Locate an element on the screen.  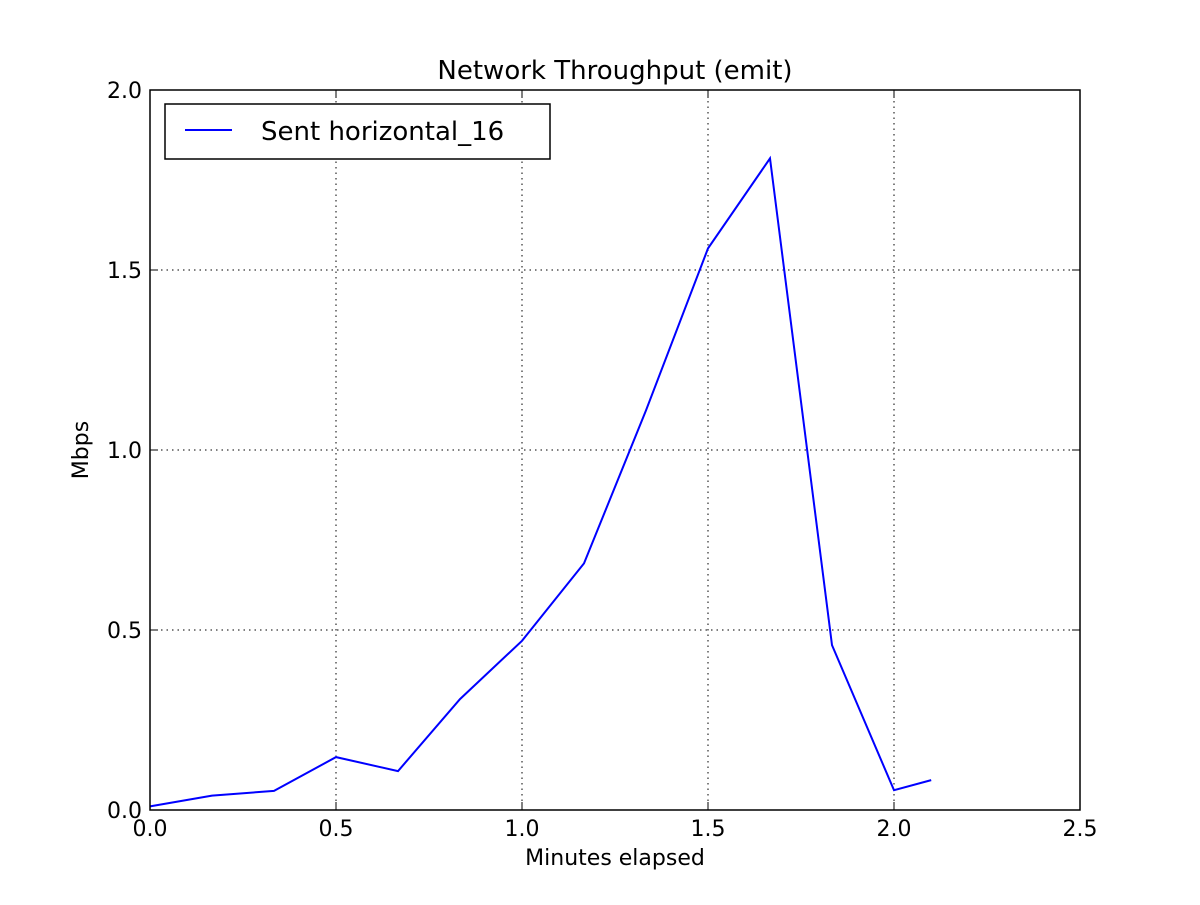
y-axis-label: Mbps is located at coordinates (81, 450).